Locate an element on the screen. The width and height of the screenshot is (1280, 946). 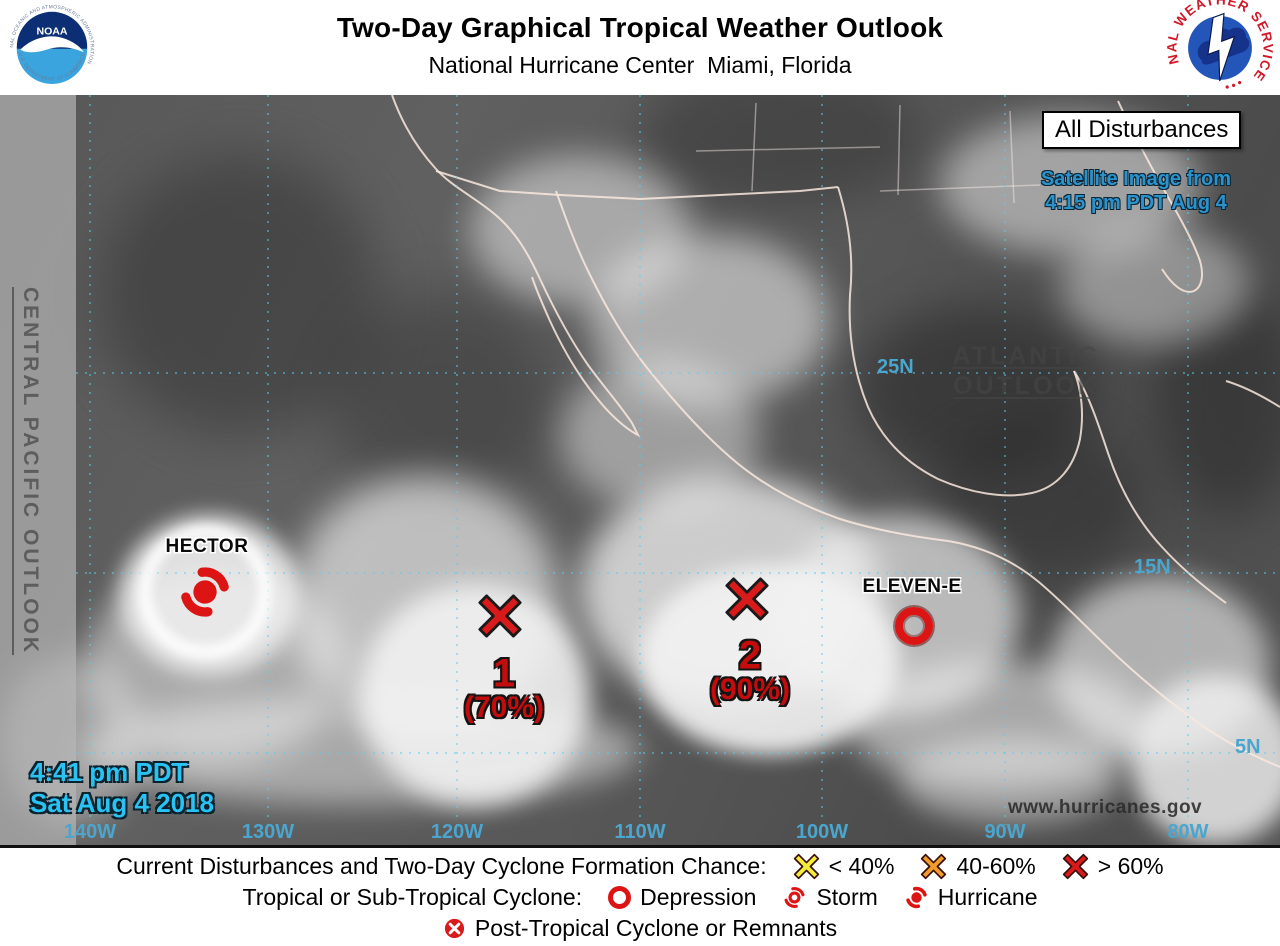
issued-line: Sat Aug 4 2018 is located at coordinates (122, 803).